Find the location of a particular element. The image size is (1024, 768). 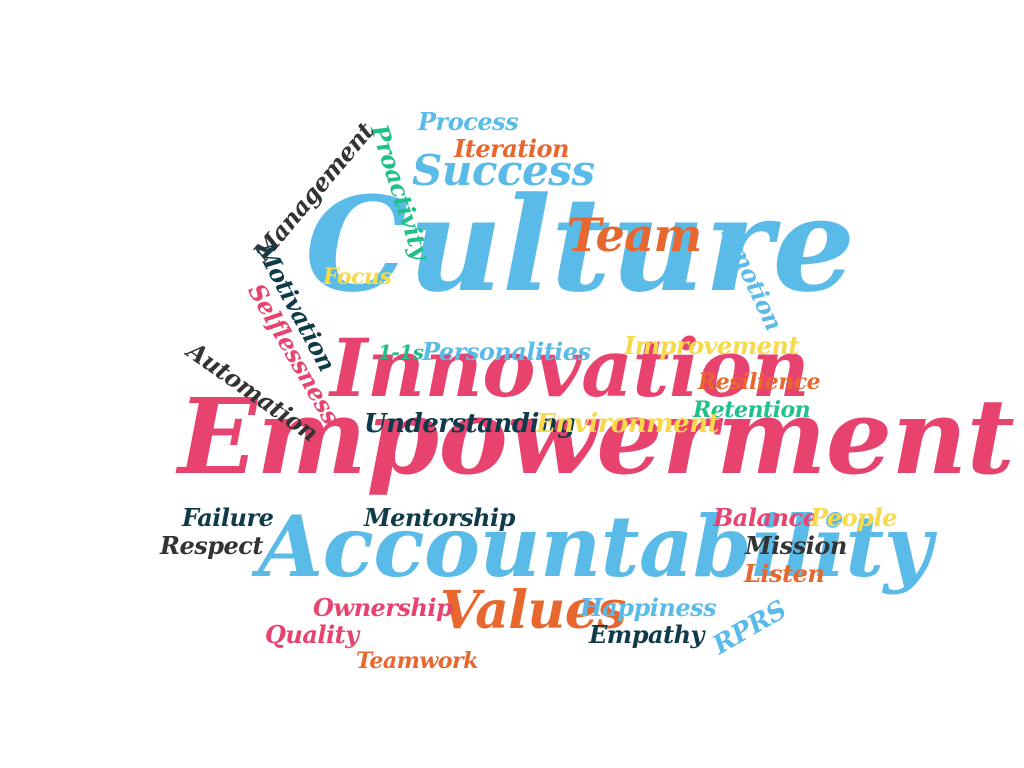

word-innovation: Innovation is located at coordinates (570, 368).